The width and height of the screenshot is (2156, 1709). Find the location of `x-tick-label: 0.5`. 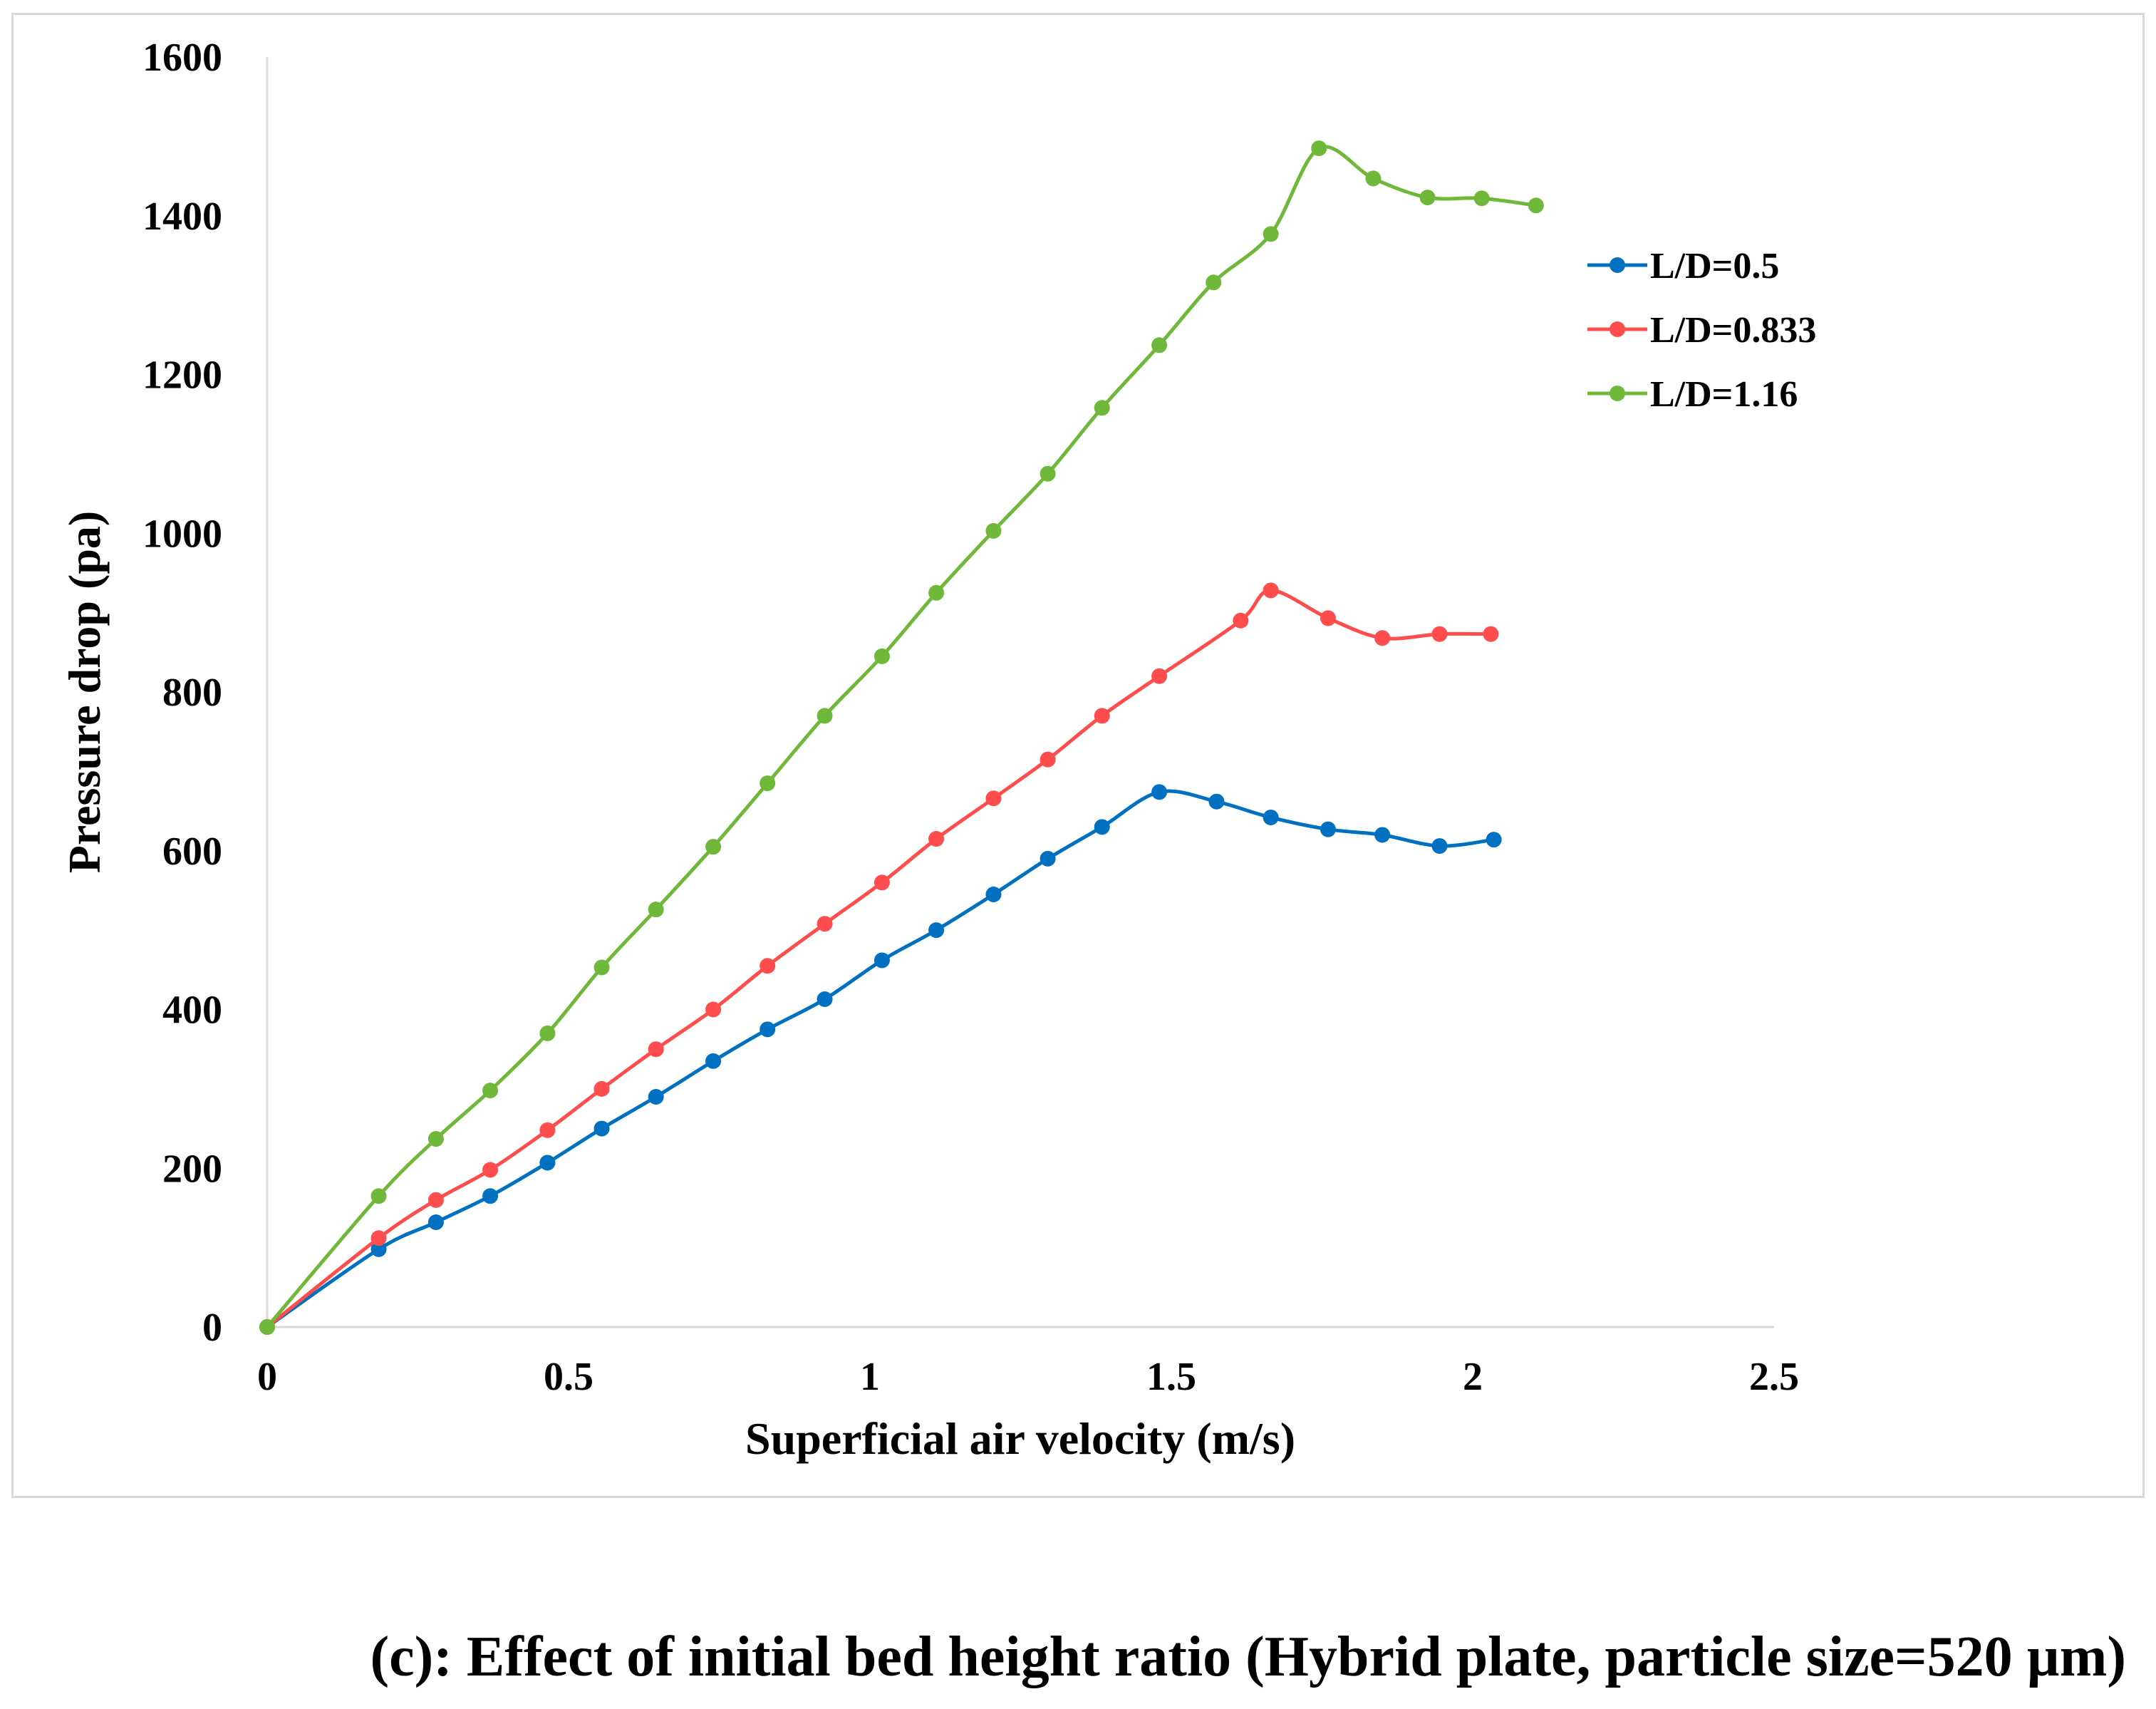

x-tick-label: 0.5 is located at coordinates (569, 1377).